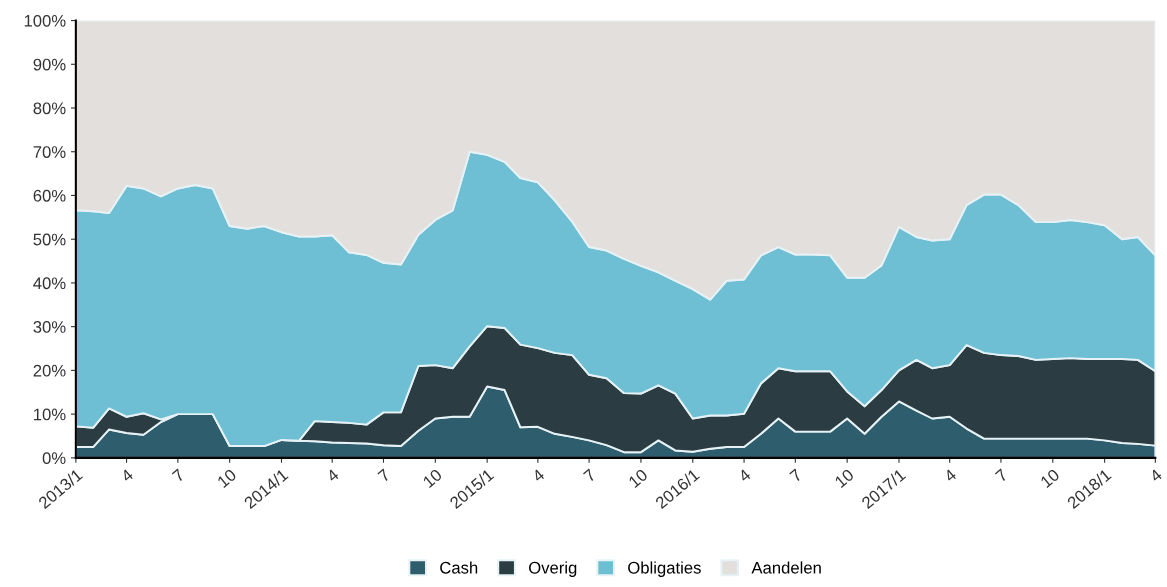 The width and height of the screenshot is (1167, 587). What do you see at coordinates (459, 567) in the screenshot?
I see `legend-label: Cash` at bounding box center [459, 567].